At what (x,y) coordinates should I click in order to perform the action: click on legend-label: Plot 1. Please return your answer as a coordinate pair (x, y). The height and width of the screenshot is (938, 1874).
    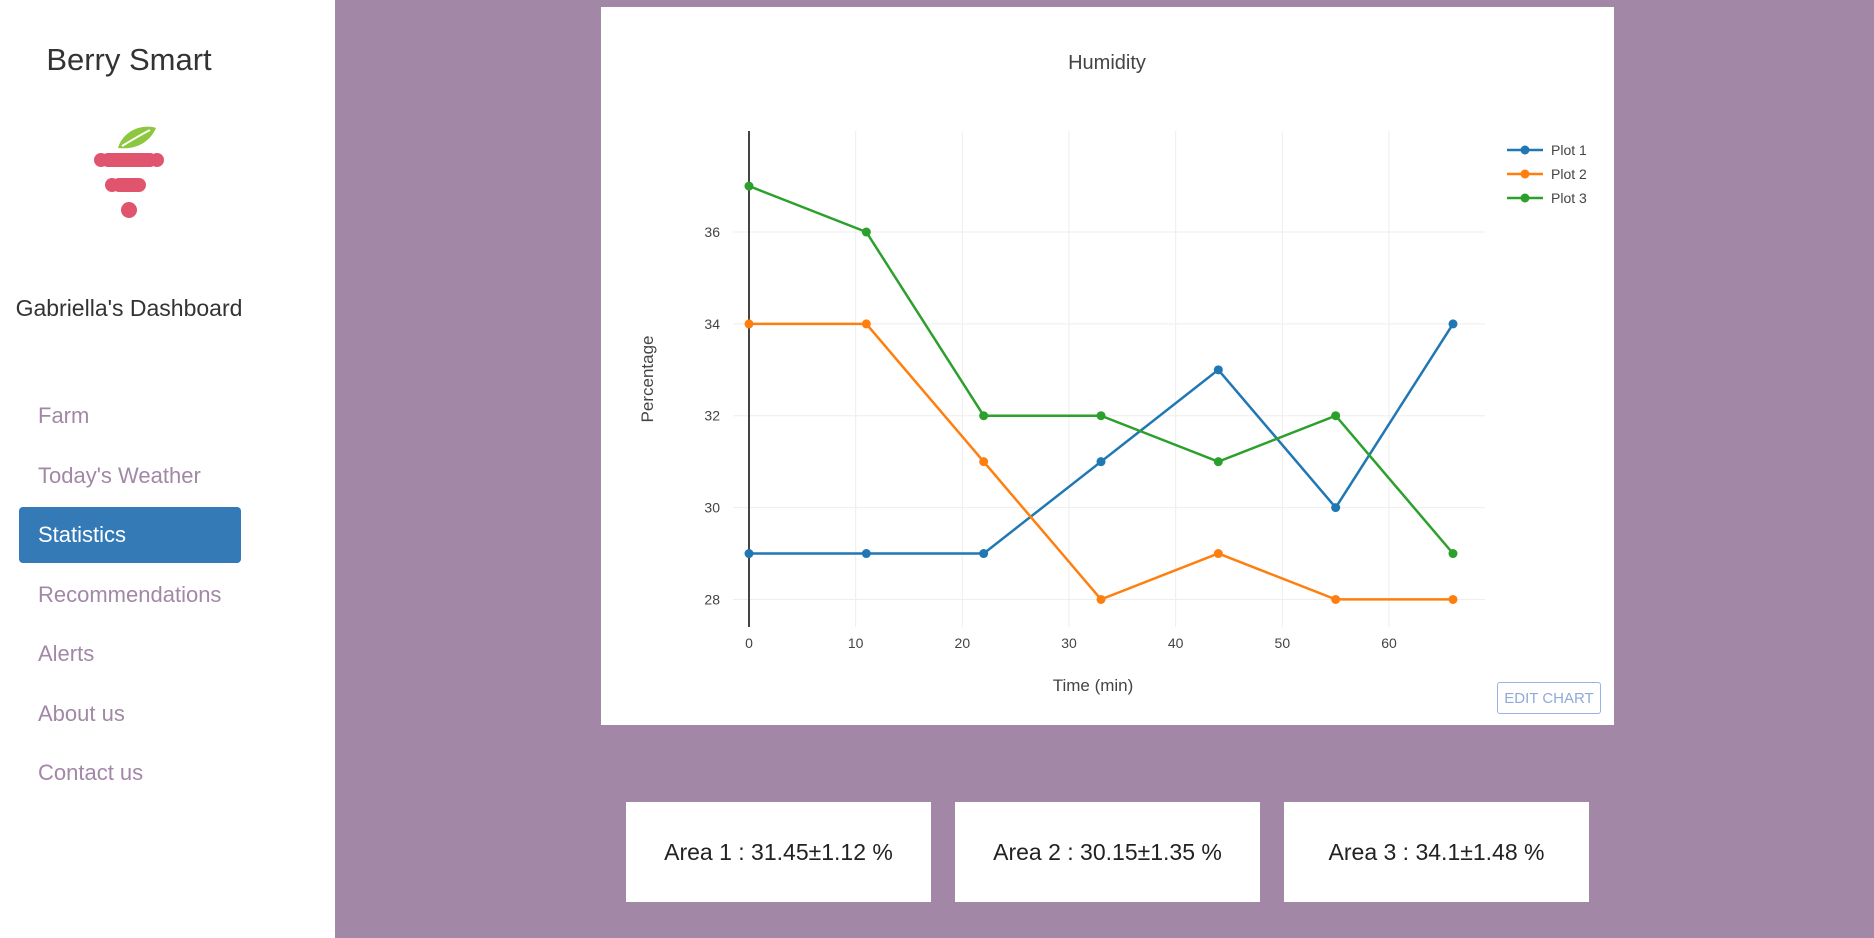
    Looking at the image, I should click on (1569, 150).